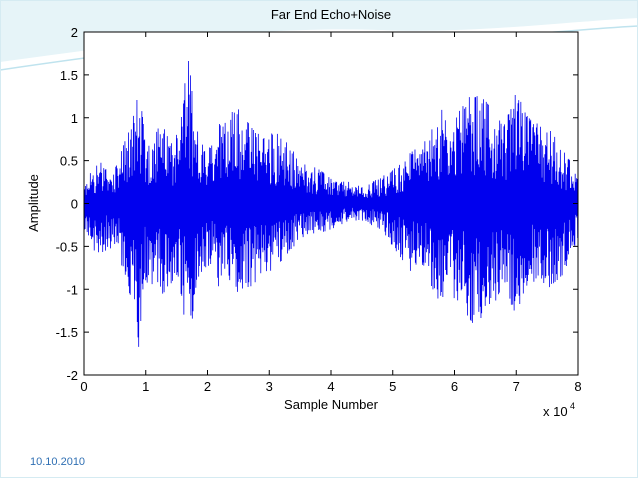 This screenshot has height=478, width=638. What do you see at coordinates (392, 386) in the screenshot?
I see `x-tick-label: 5` at bounding box center [392, 386].